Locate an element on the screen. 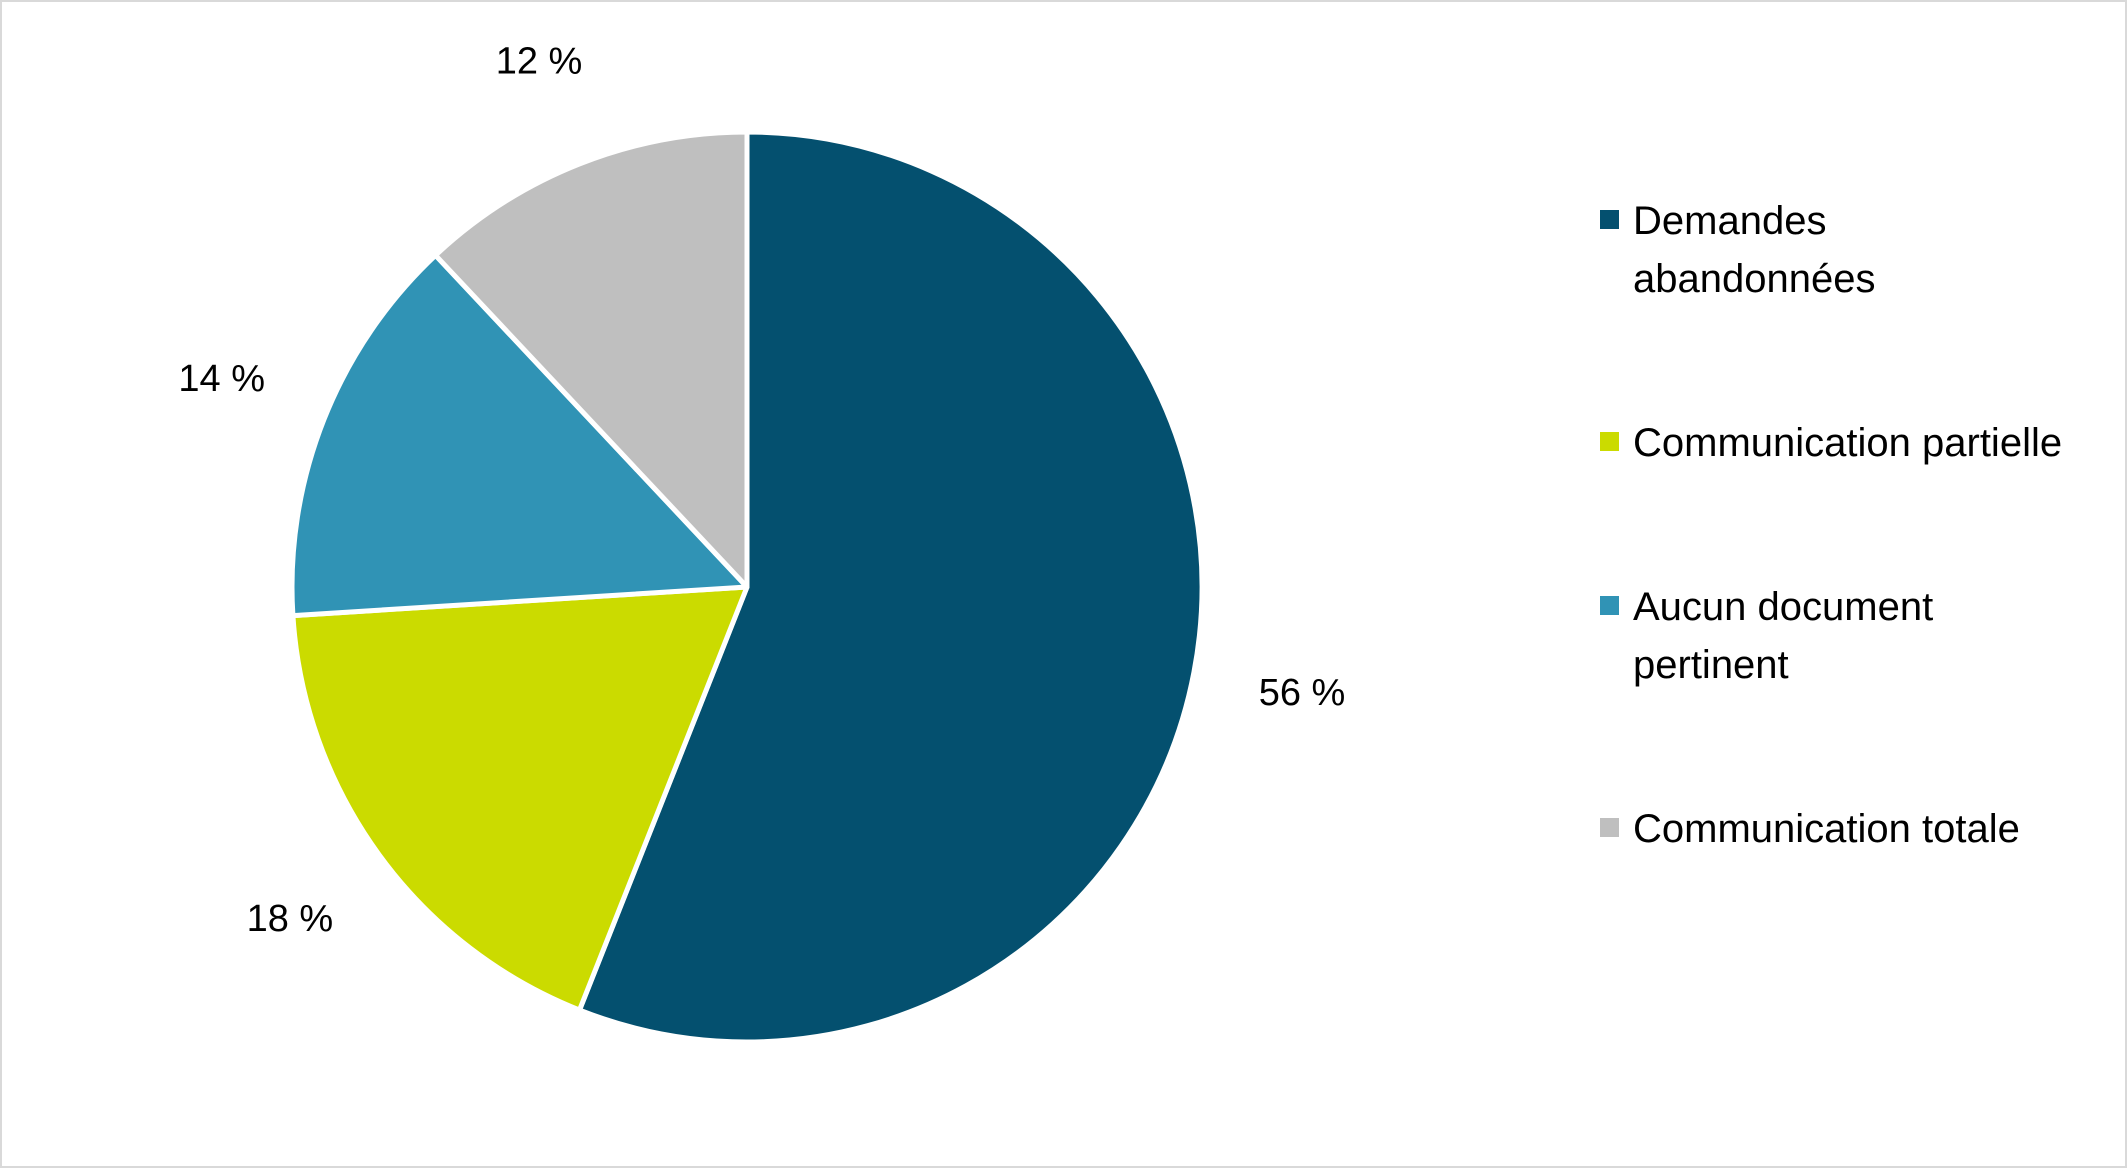 The image size is (2127, 1168). slice-data-label-1: 18 % is located at coordinates (290, 919).